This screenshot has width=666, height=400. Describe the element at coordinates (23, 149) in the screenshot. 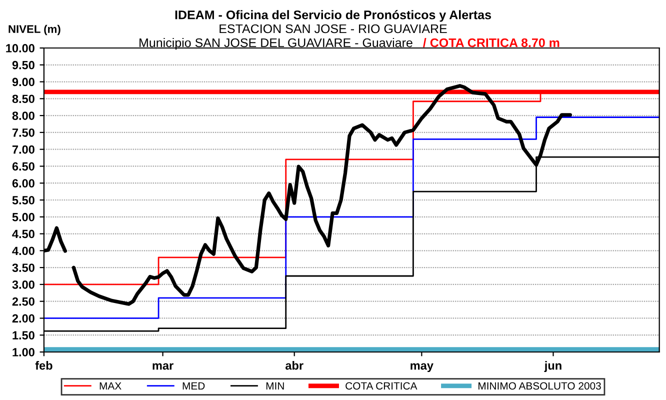

I see `y-tick-label: 7.00` at that location.